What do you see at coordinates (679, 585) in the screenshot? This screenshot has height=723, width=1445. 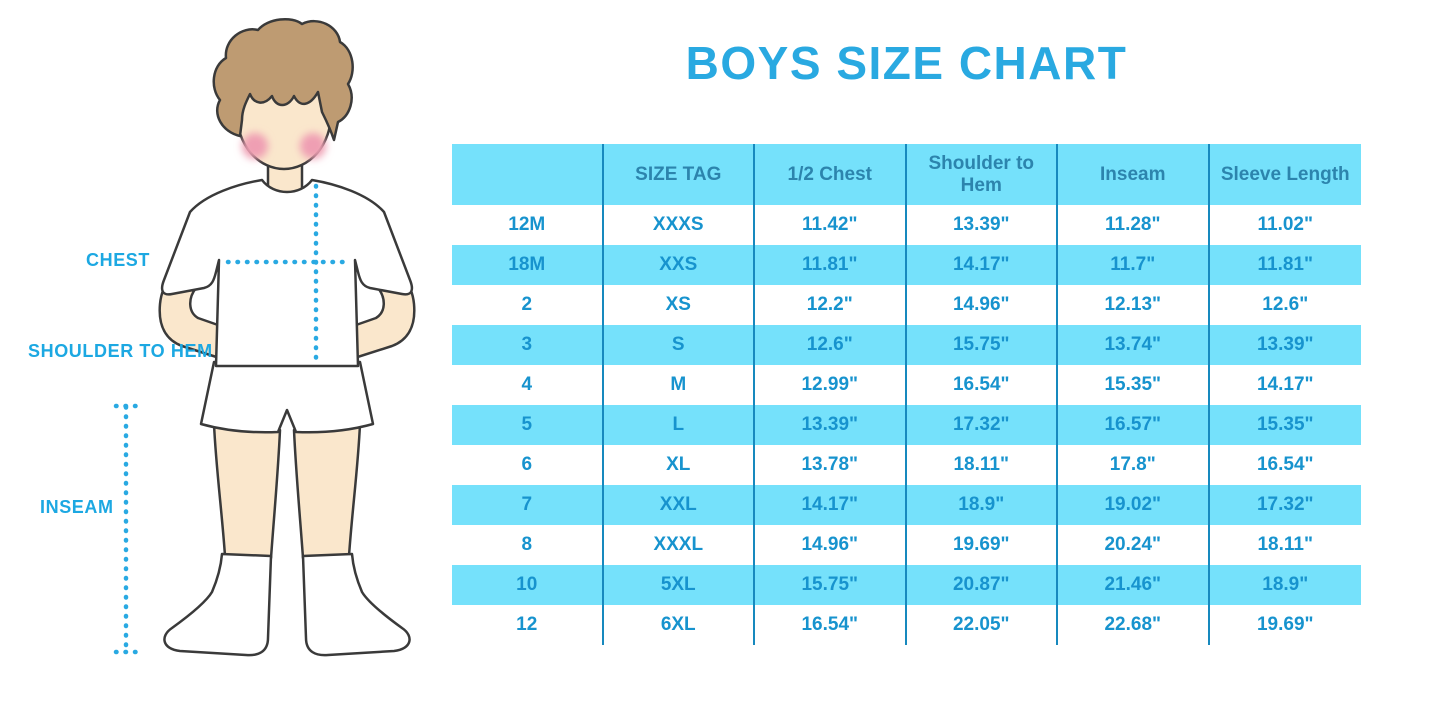 I see `table-cell: 5XL` at bounding box center [679, 585].